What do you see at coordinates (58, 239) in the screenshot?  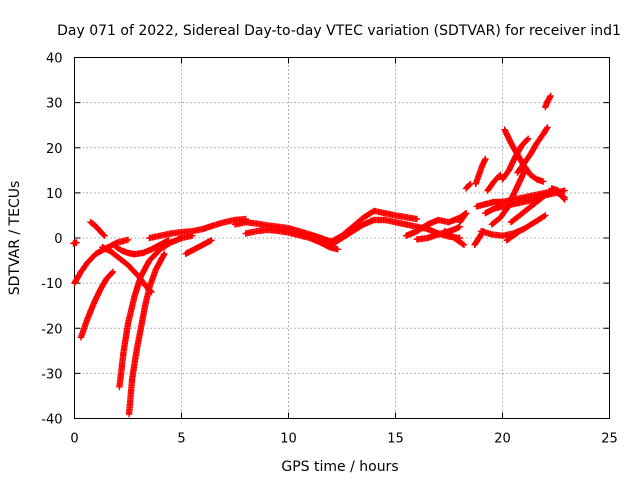 I see `y-tick-label: 0` at bounding box center [58, 239].